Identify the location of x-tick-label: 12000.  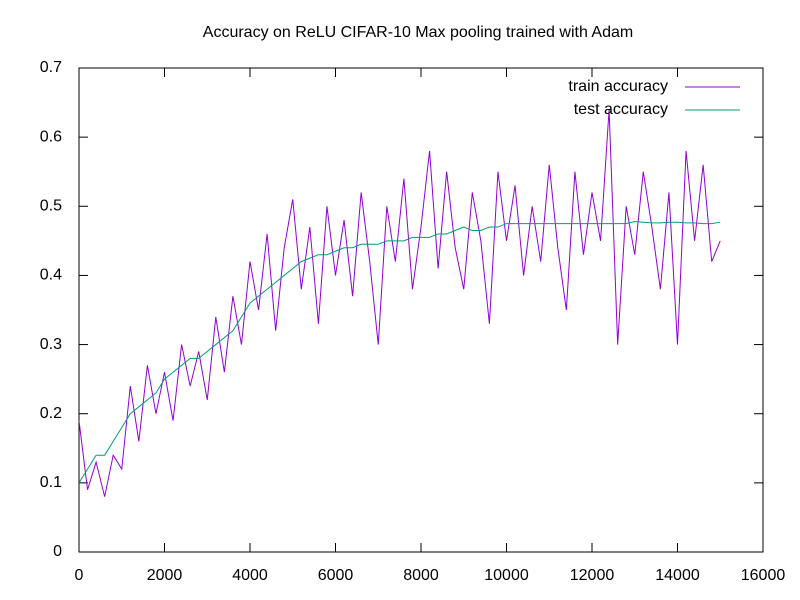
(592, 575).